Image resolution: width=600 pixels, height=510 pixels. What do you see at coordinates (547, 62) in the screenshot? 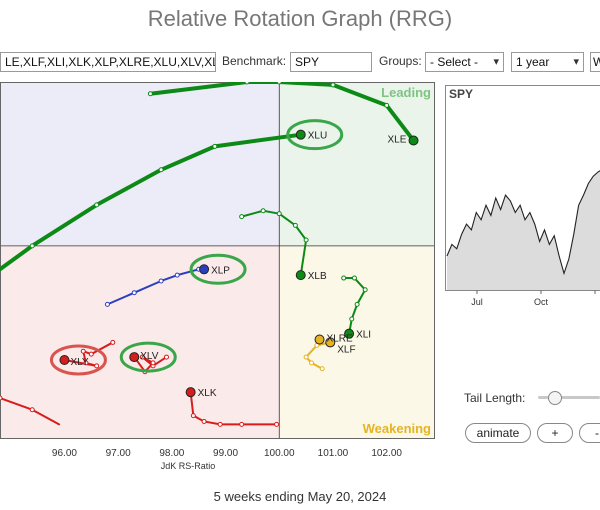
I see `period-select: 1 year` at bounding box center [547, 62].